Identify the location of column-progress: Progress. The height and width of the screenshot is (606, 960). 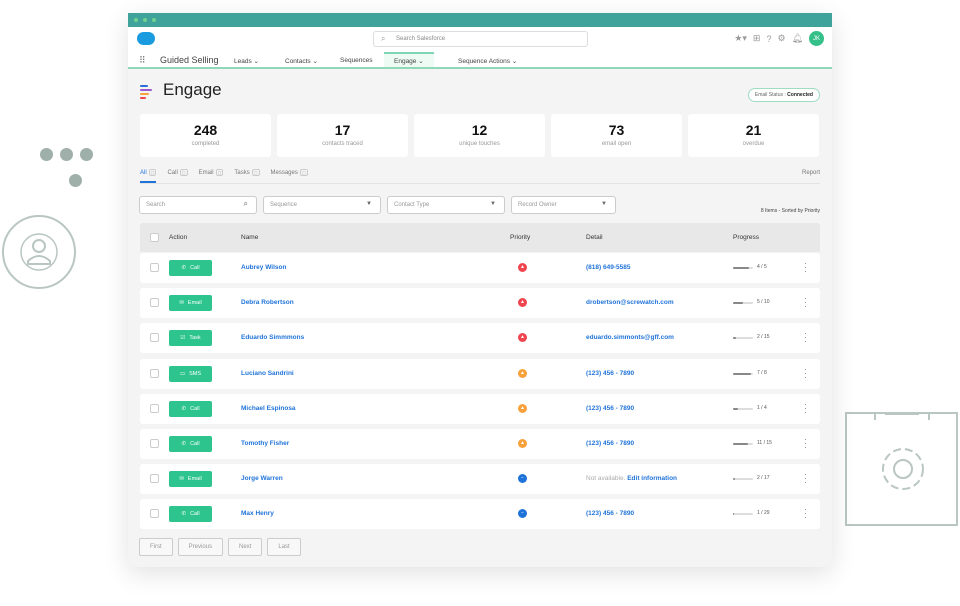
(746, 237).